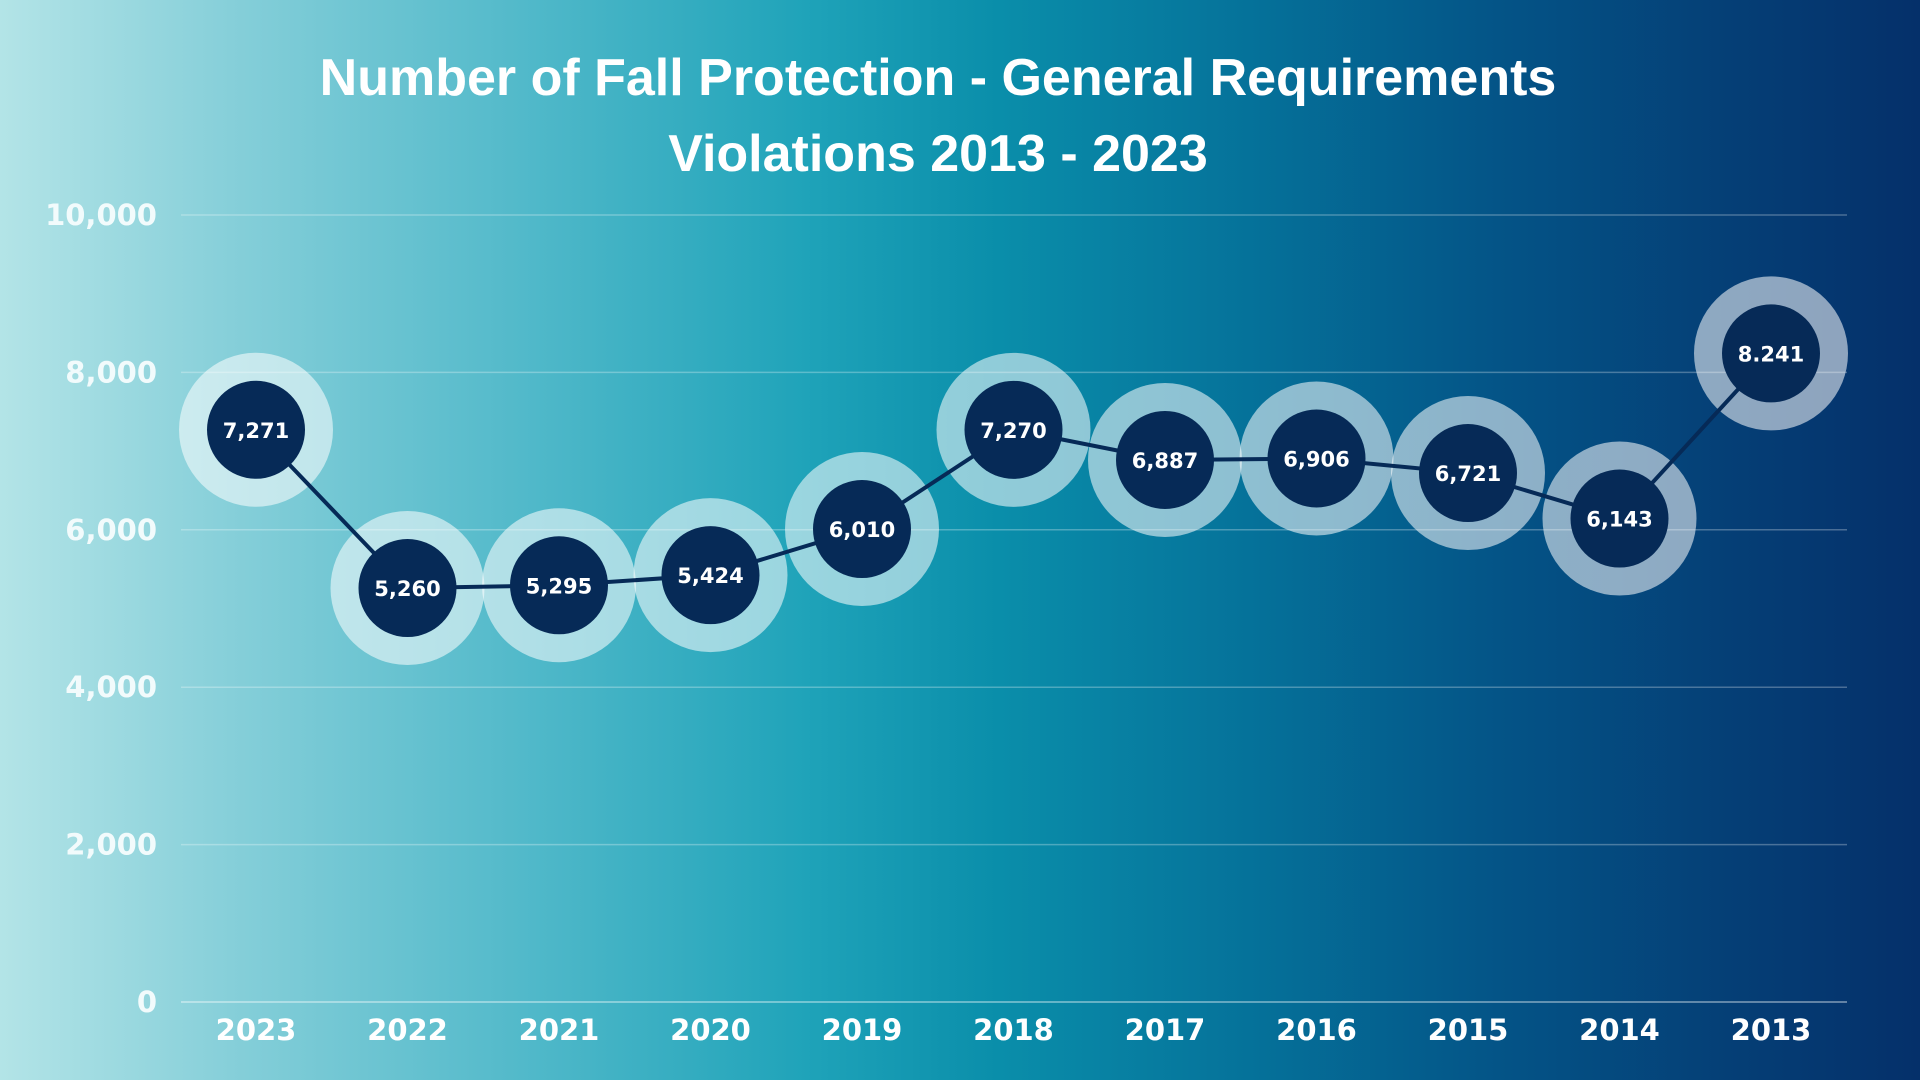  Describe the element at coordinates (1165, 1030) in the screenshot. I see `x-tick-label: 2017` at that location.